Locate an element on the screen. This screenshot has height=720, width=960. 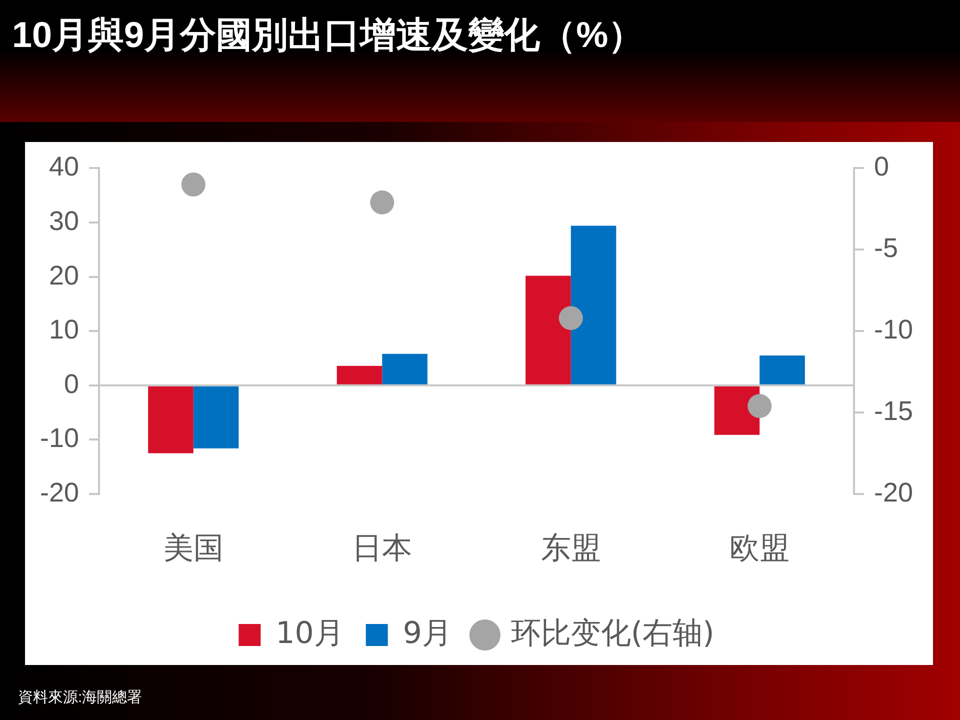
y2-tick-label: -15 is located at coordinates (894, 411).